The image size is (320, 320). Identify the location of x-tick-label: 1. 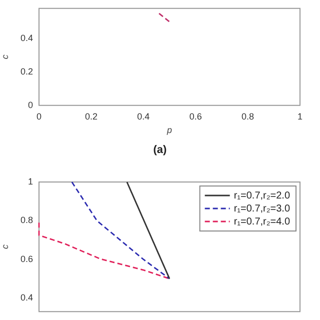
(300, 116).